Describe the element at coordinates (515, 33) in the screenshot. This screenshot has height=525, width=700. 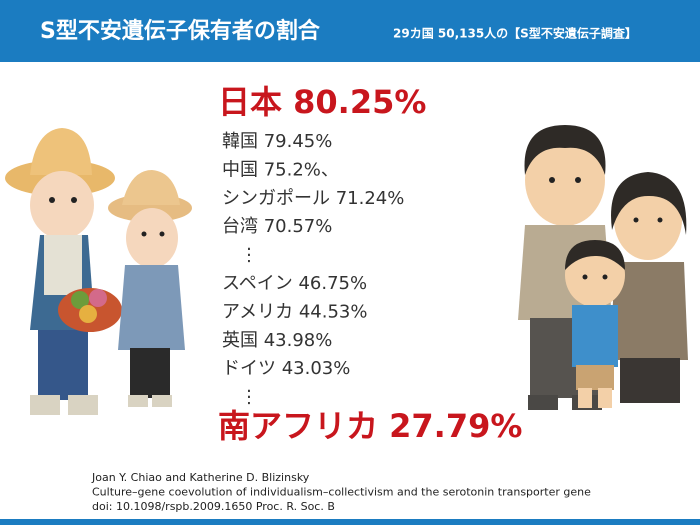
I see `subtitle: 29カ国 50,135人の【S型不安遺伝子調査】` at that location.